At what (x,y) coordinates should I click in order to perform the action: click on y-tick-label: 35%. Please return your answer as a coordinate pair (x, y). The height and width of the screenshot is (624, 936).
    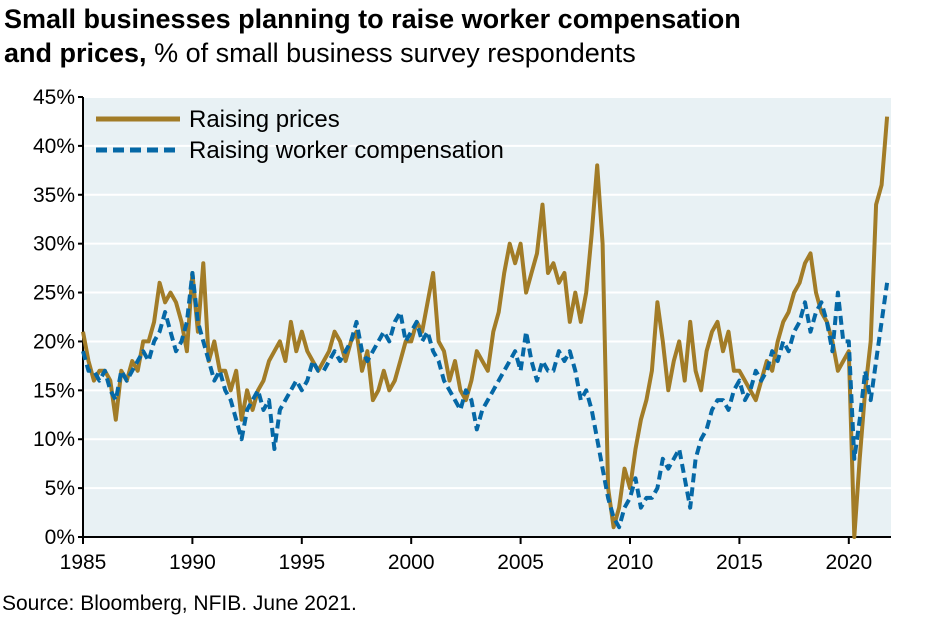
    Looking at the image, I should click on (54, 195).